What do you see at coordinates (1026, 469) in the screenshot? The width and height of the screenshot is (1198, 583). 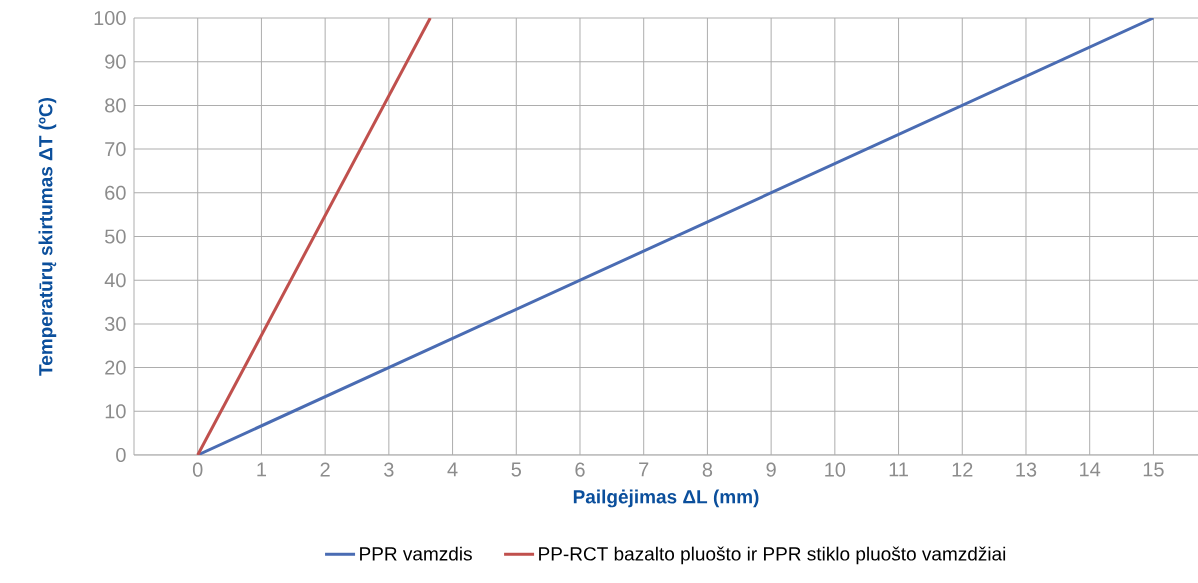 I see `x-tick-label: 13` at bounding box center [1026, 469].